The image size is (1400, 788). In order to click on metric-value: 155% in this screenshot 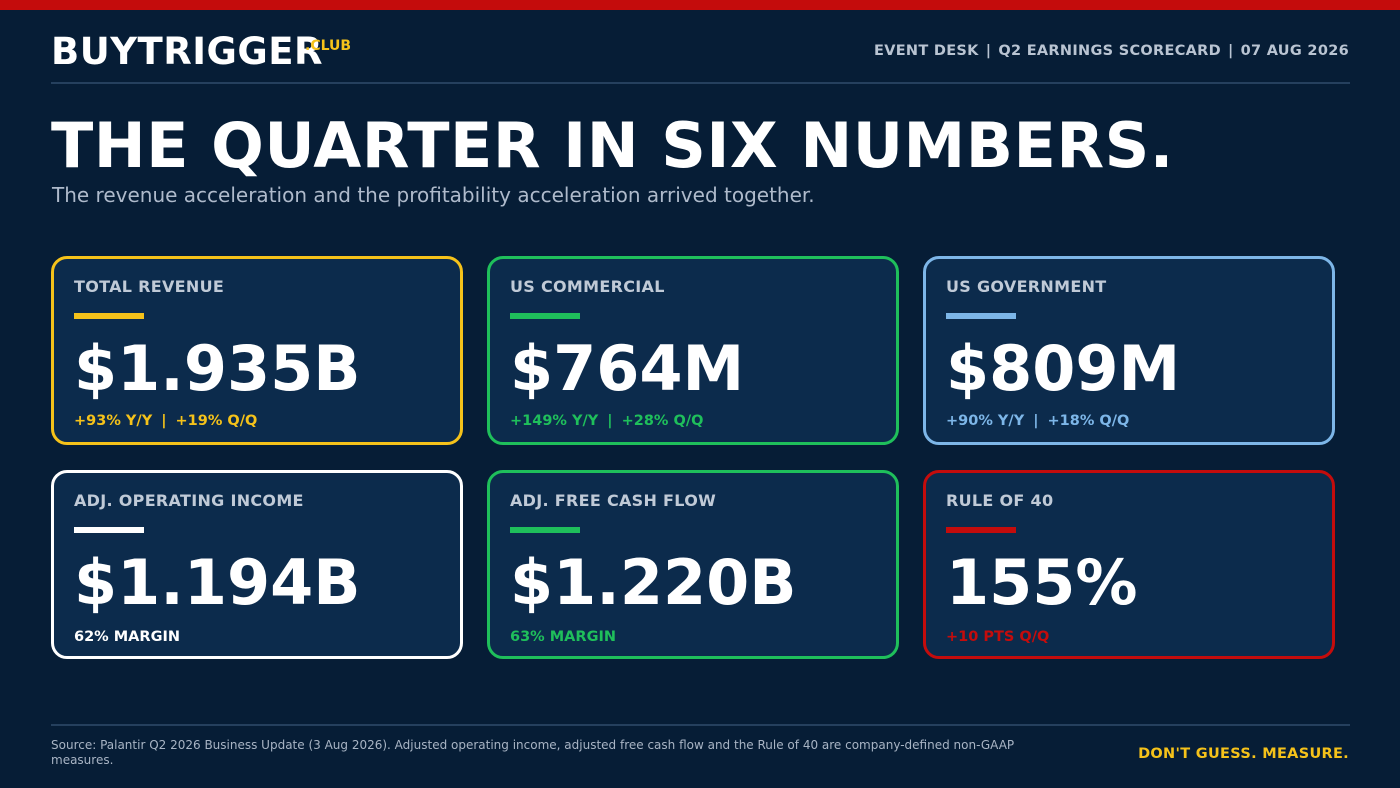, I will do `click(1042, 582)`.